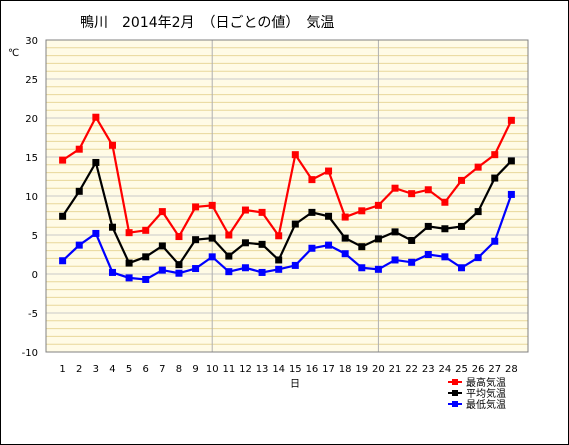  What do you see at coordinates (486, 404) in the screenshot?
I see `legend-label: 最低気温` at bounding box center [486, 404].